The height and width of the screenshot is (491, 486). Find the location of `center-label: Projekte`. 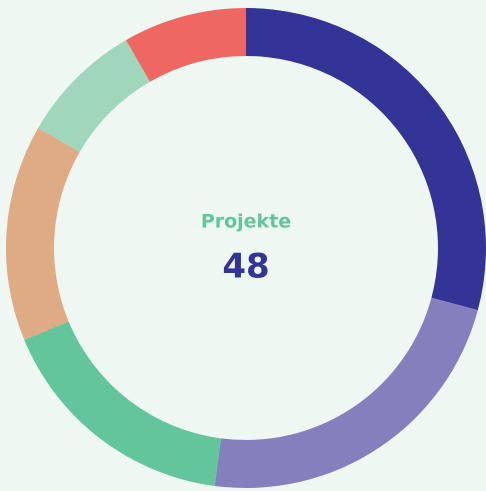

center-label: Projekte is located at coordinates (246, 222).